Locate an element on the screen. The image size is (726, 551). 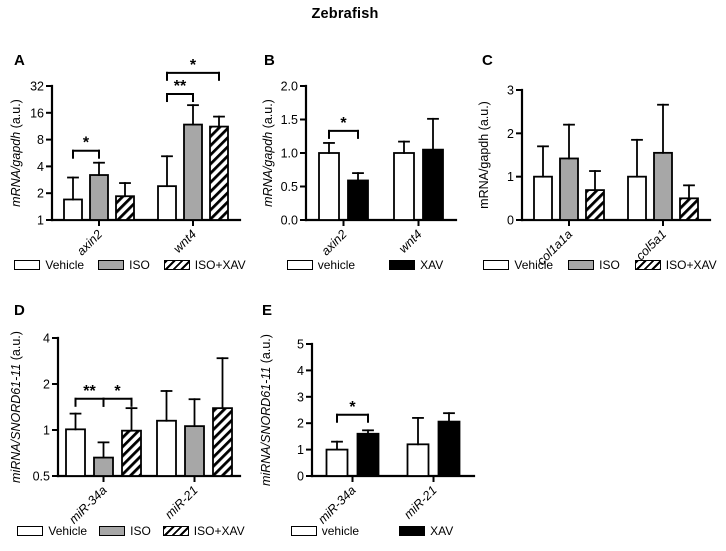
svg-text: 5 is located at coordinates (300, 345).